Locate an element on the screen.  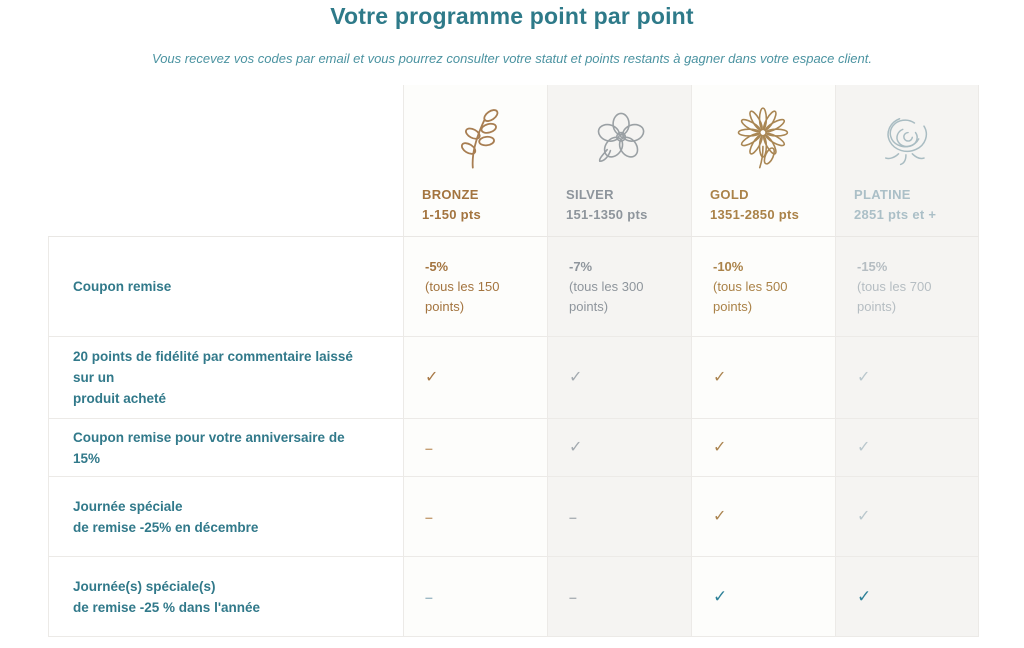
benefit-cell-platine: -15% (tous les 700 points) is located at coordinates (907, 287).